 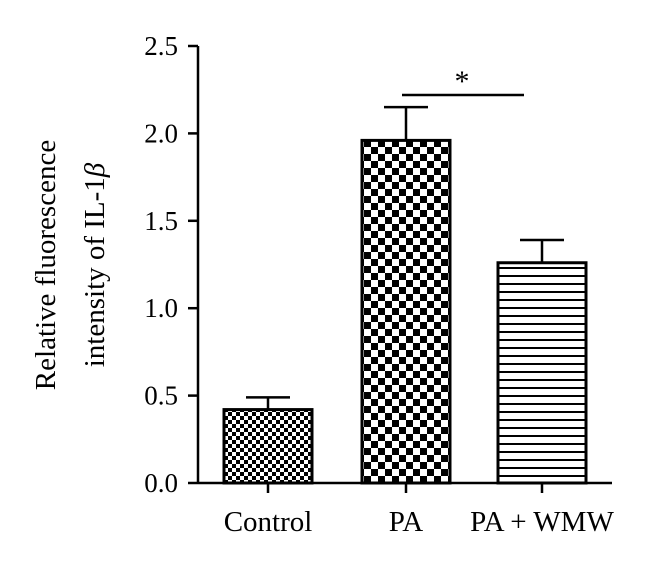 I want to click on x-axis: Control PA PA + WMW, so click(x=406, y=509).